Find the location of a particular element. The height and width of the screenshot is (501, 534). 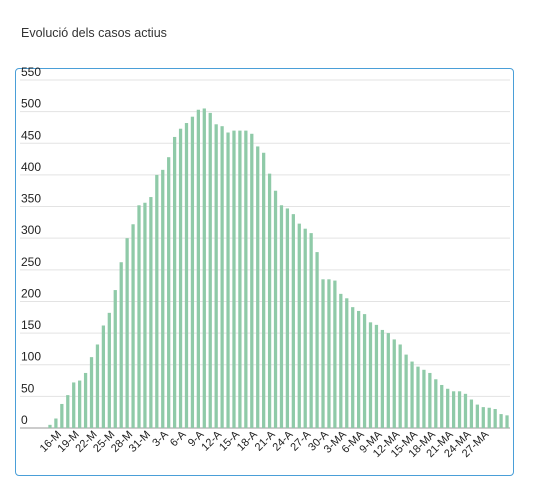

bar-6-MA is located at coordinates (364, 371).